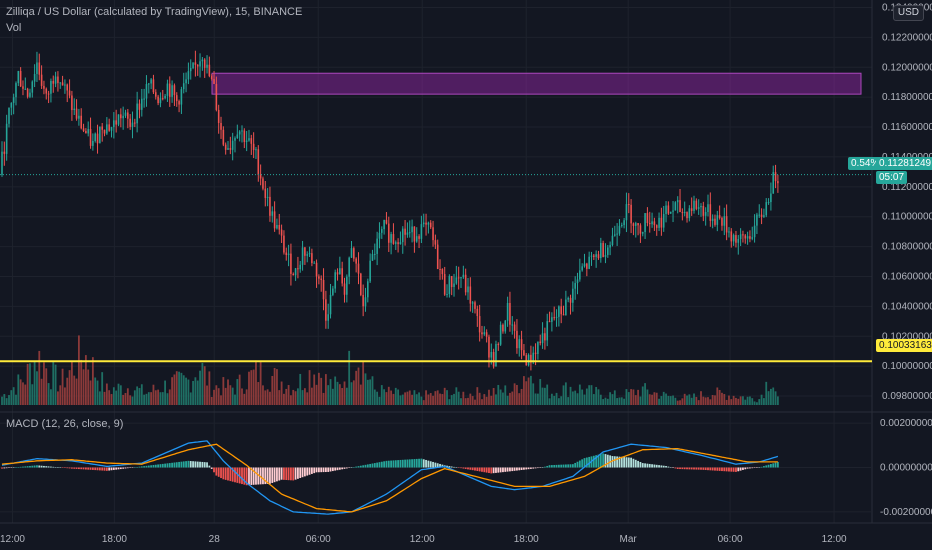 Image resolution: width=932 pixels, height=550 pixels. Describe the element at coordinates (14, 28) in the screenshot. I see `volume-indicator-label: Vol` at that location.